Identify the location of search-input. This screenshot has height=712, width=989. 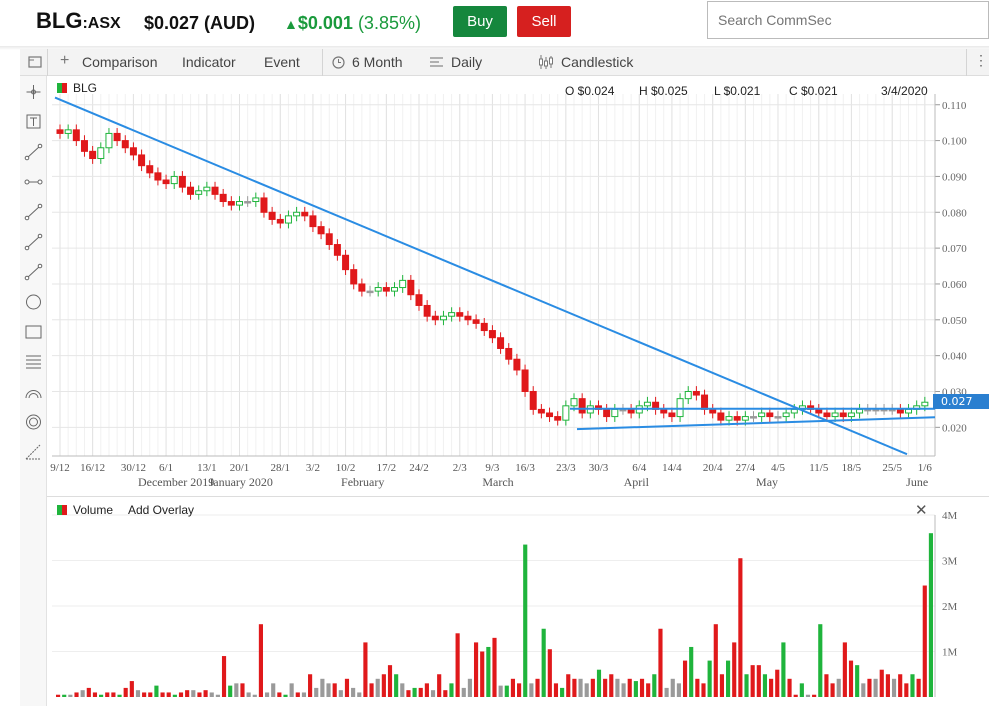
(848, 20).